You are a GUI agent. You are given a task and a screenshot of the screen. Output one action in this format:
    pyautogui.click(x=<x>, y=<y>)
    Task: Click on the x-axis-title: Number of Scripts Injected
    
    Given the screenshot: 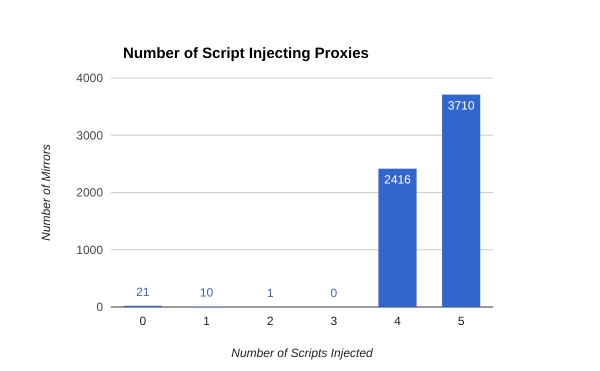 What is the action you would take?
    pyautogui.click(x=302, y=353)
    